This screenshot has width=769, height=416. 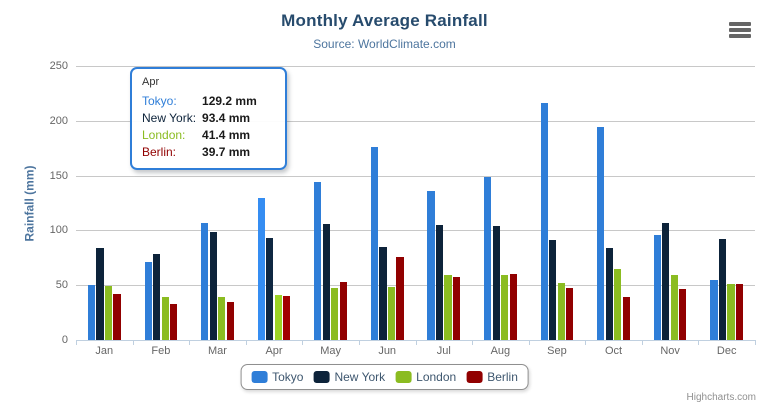 I want to click on tooltip-series-value: 93.4 mm, so click(x=226, y=118).